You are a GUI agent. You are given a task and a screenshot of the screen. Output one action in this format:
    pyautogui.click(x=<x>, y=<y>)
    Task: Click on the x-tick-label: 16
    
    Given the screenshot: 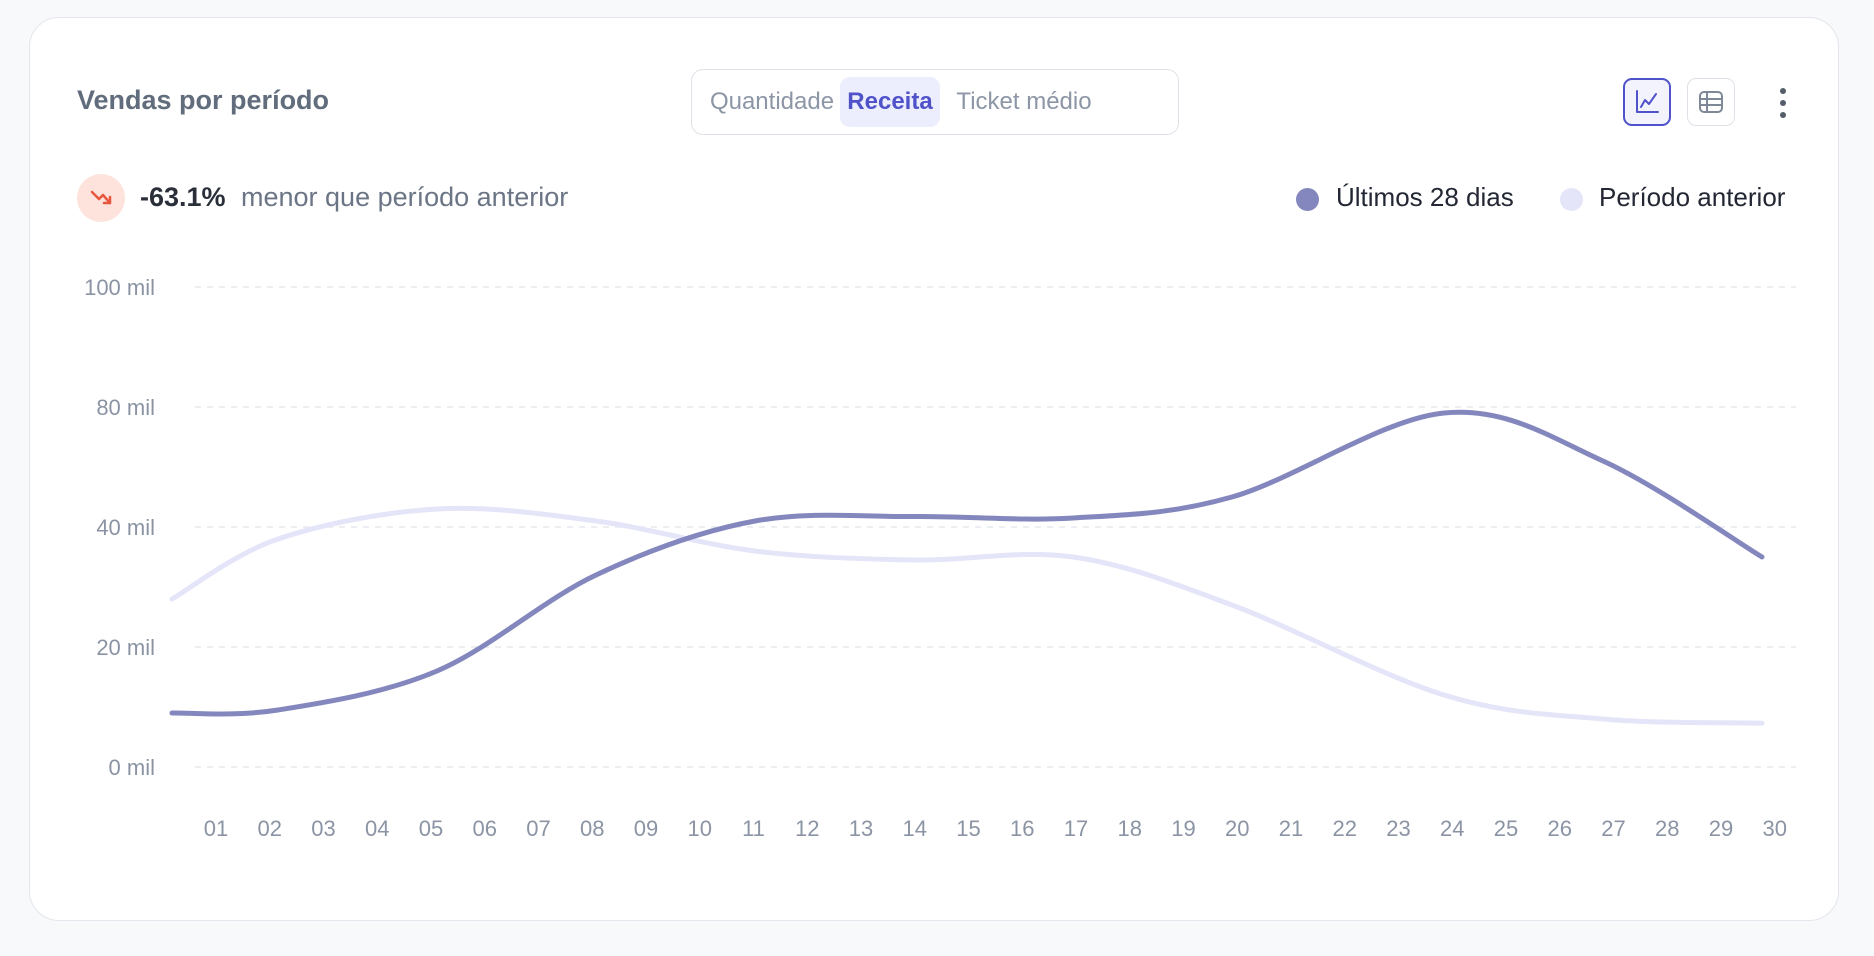 What is the action you would take?
    pyautogui.click(x=1022, y=828)
    